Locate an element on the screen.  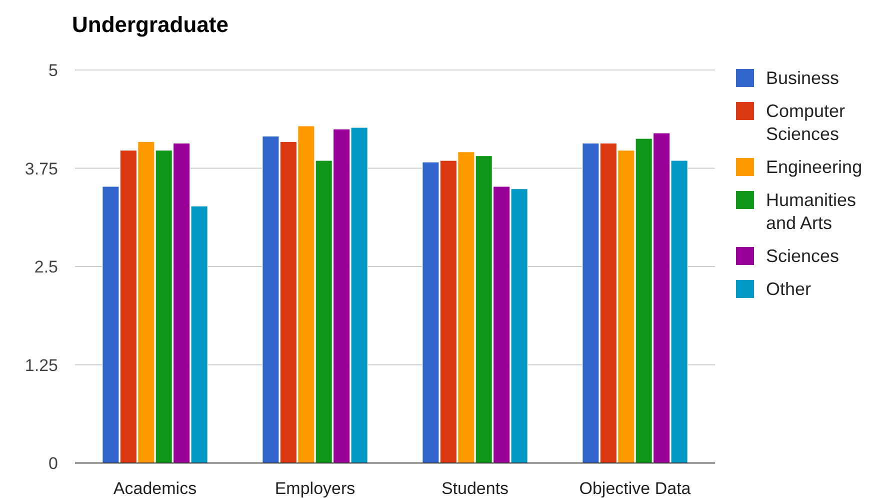
legend-label: Sciences is located at coordinates (803, 256).